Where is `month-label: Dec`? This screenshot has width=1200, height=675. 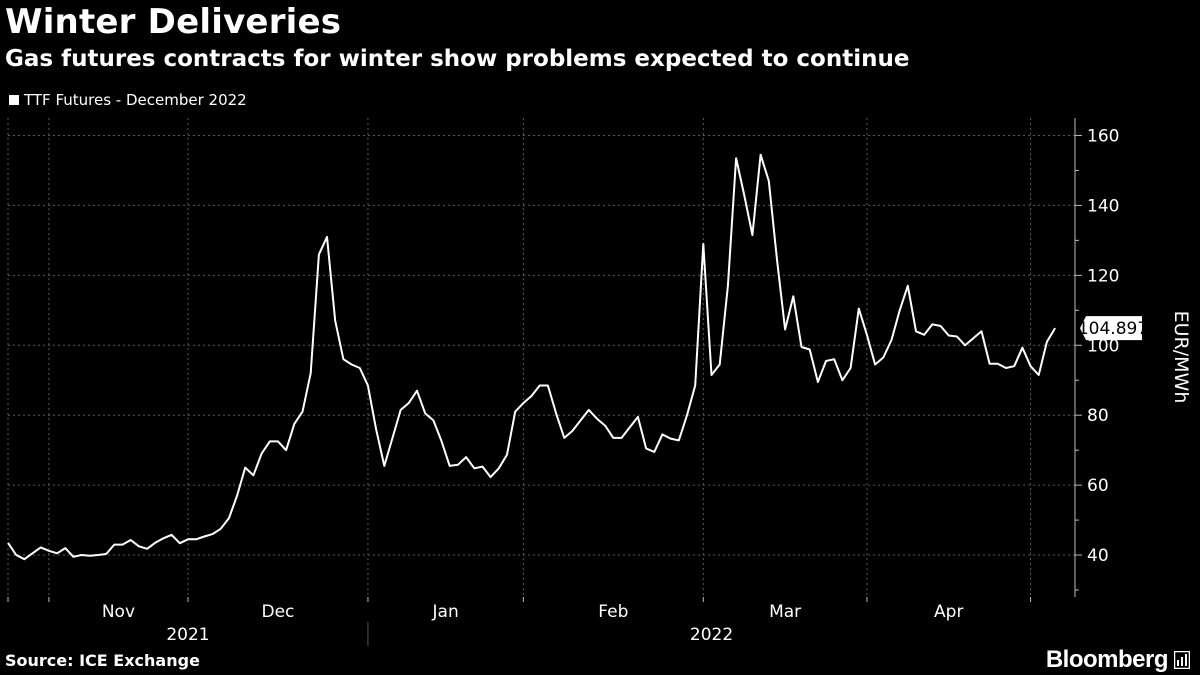
month-label: Dec is located at coordinates (278, 612).